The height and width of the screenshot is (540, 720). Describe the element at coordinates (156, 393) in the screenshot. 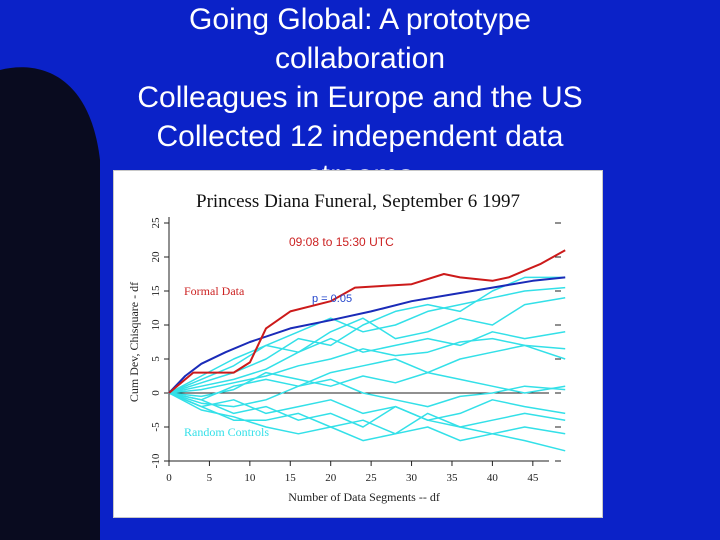

I see `y-tick-label: 0` at that location.